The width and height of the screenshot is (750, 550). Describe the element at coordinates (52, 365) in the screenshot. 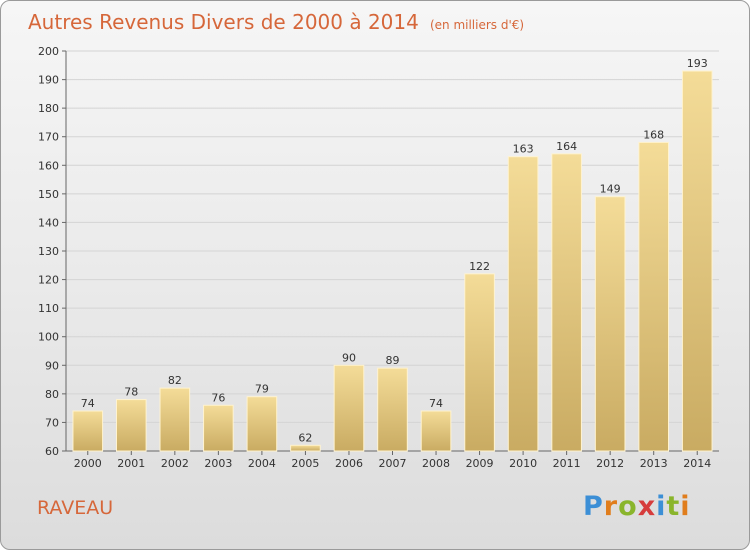

I see `y-tick-label: 90` at that location.